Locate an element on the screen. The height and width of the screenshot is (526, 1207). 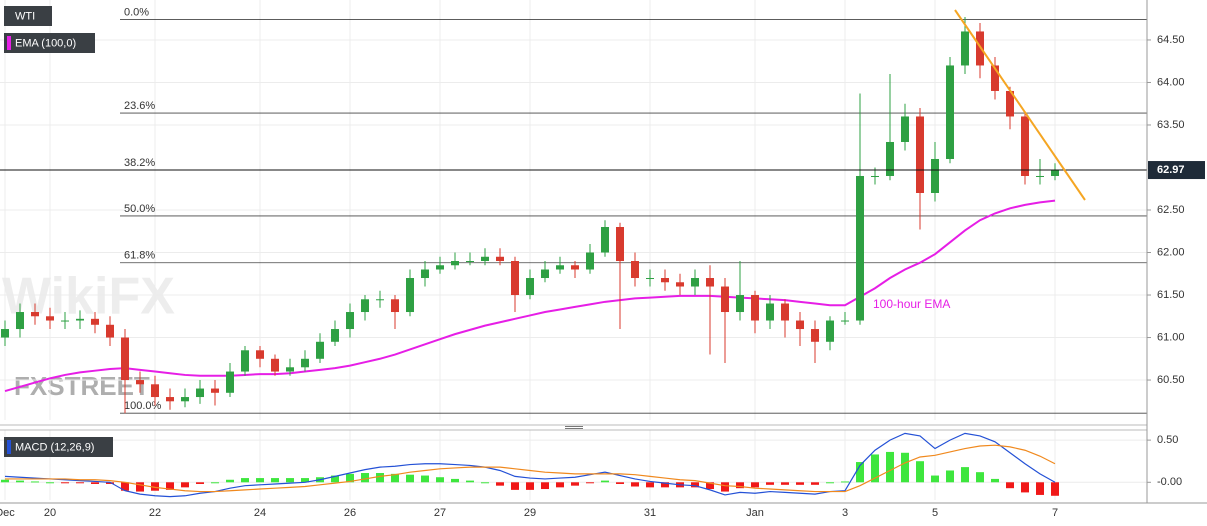
y-tick-label: 63.50 is located at coordinates (1171, 125).